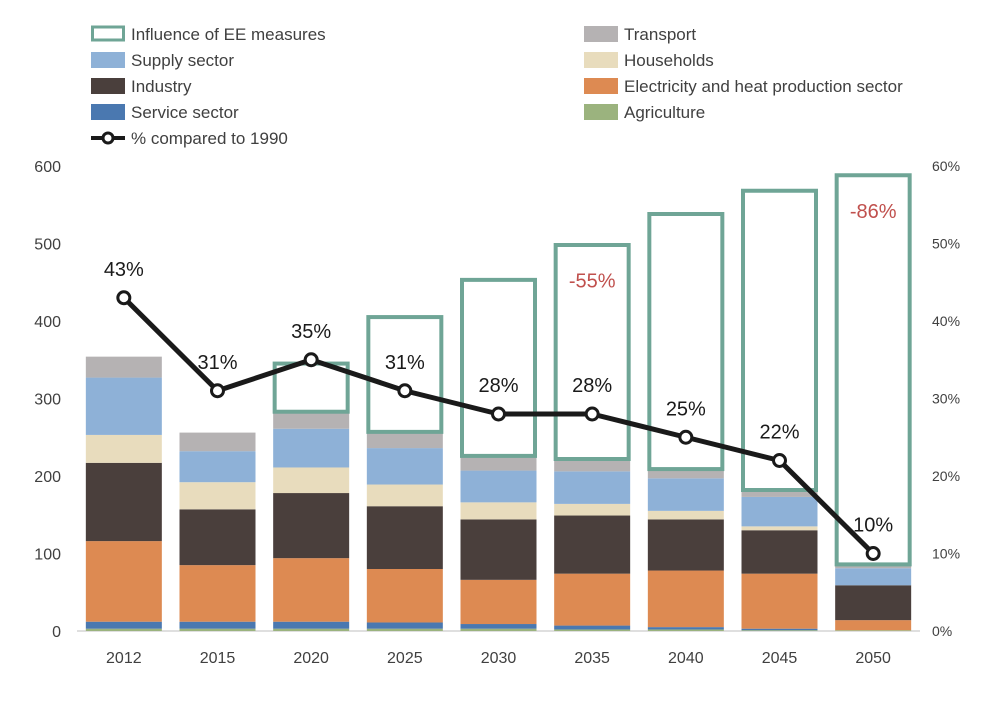 The height and width of the screenshot is (713, 1002). Describe the element at coordinates (942, 631) in the screenshot. I see `y2-tick-label: 0%` at that location.